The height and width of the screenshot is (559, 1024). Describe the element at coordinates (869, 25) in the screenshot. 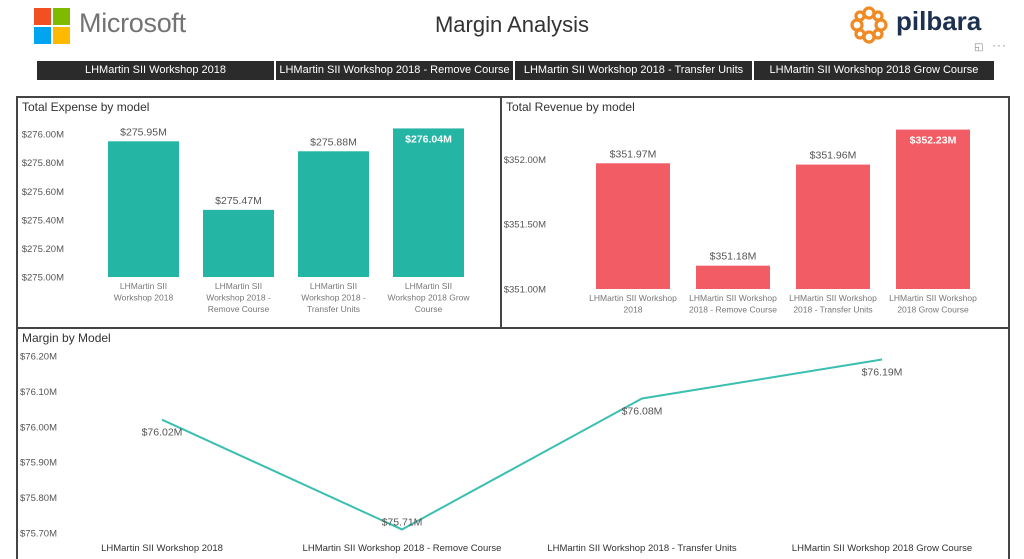

I see `pilbara-logo-icon` at that location.